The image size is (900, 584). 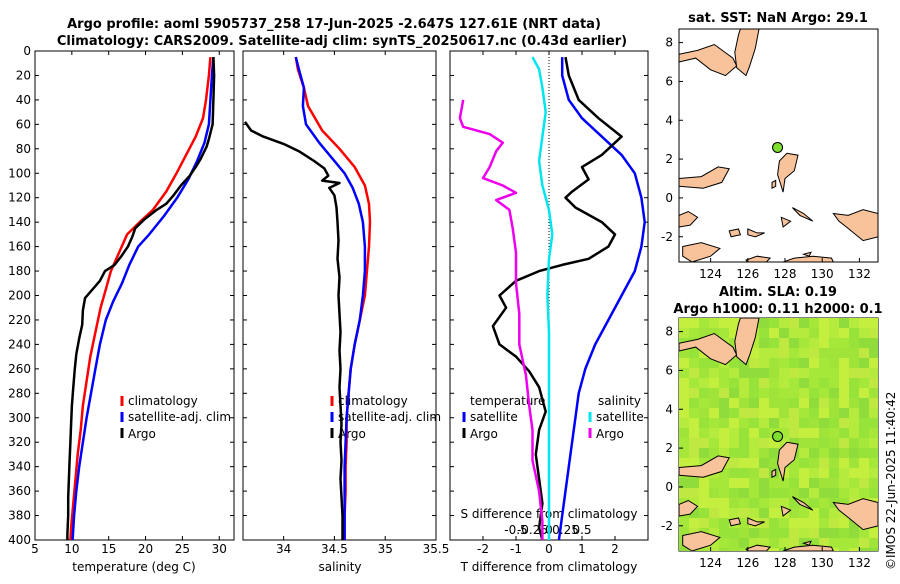 What do you see at coordinates (145, 549) in the screenshot?
I see `x-tick-label: 20` at bounding box center [145, 549].